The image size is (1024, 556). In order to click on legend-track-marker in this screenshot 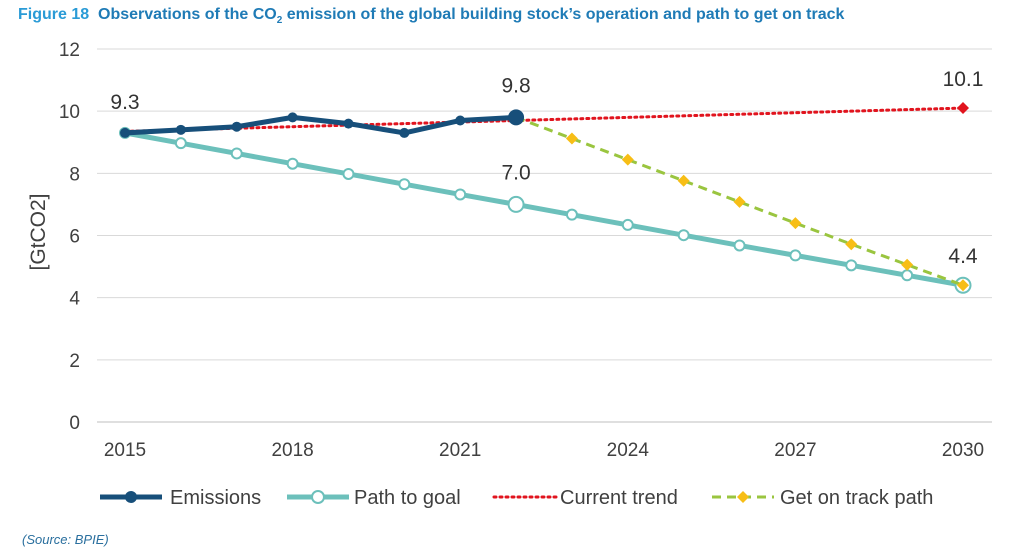, I will do `click(743, 497)`.